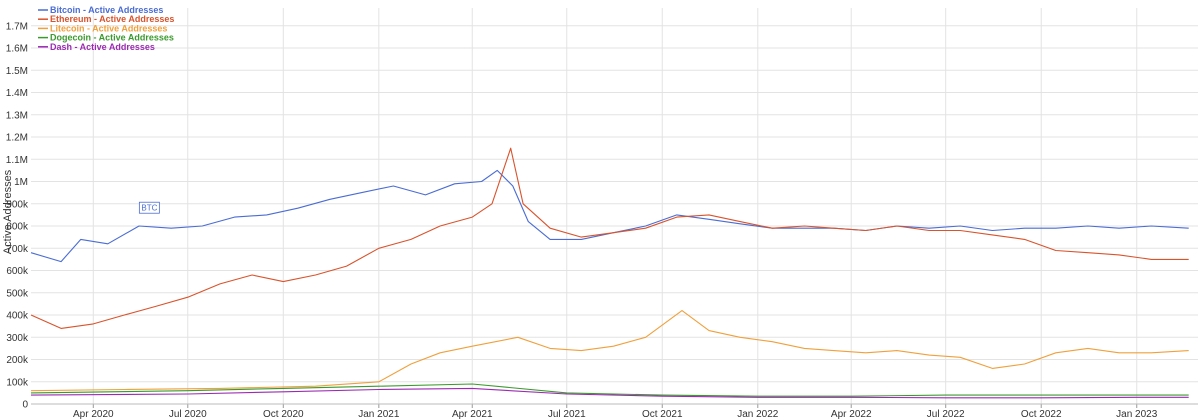 The width and height of the screenshot is (1200, 420). Describe the element at coordinates (758, 414) in the screenshot. I see `x-tick-label: Jan 2022` at that location.